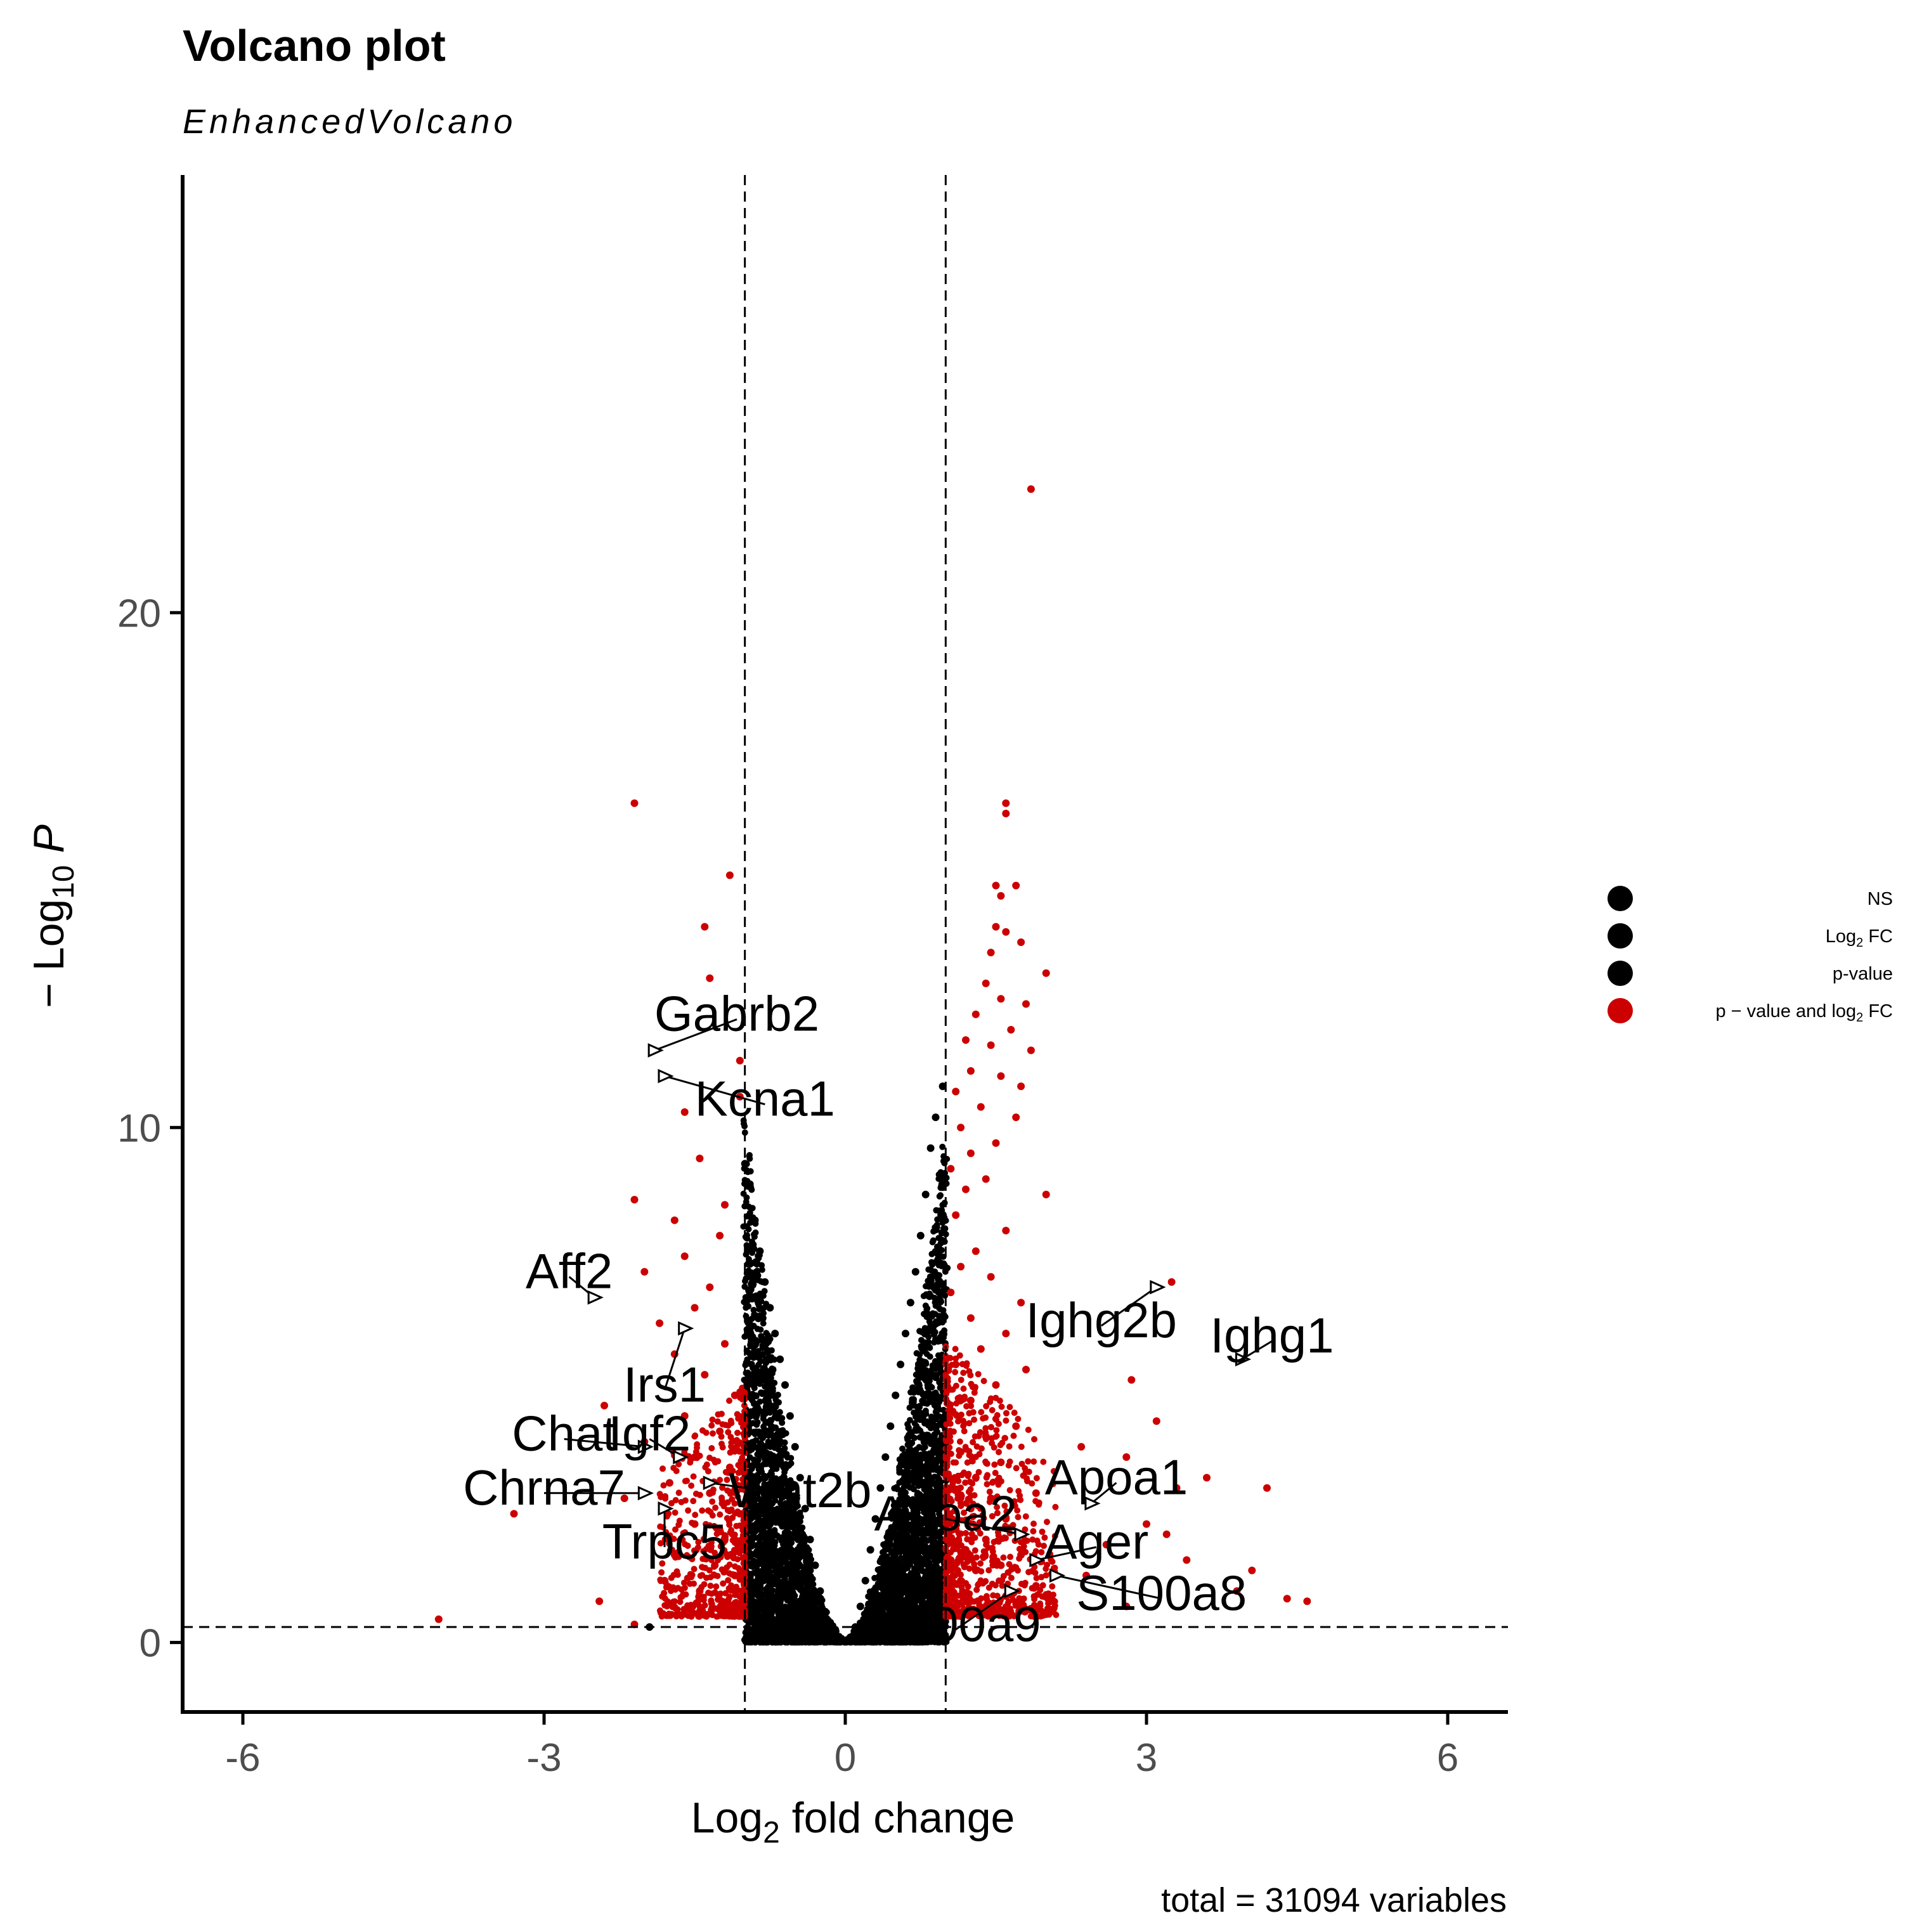 Image resolution: width=1929 pixels, height=1932 pixels. Describe the element at coordinates (1272, 1335) in the screenshot. I see `gene-label: Ighg1` at that location.